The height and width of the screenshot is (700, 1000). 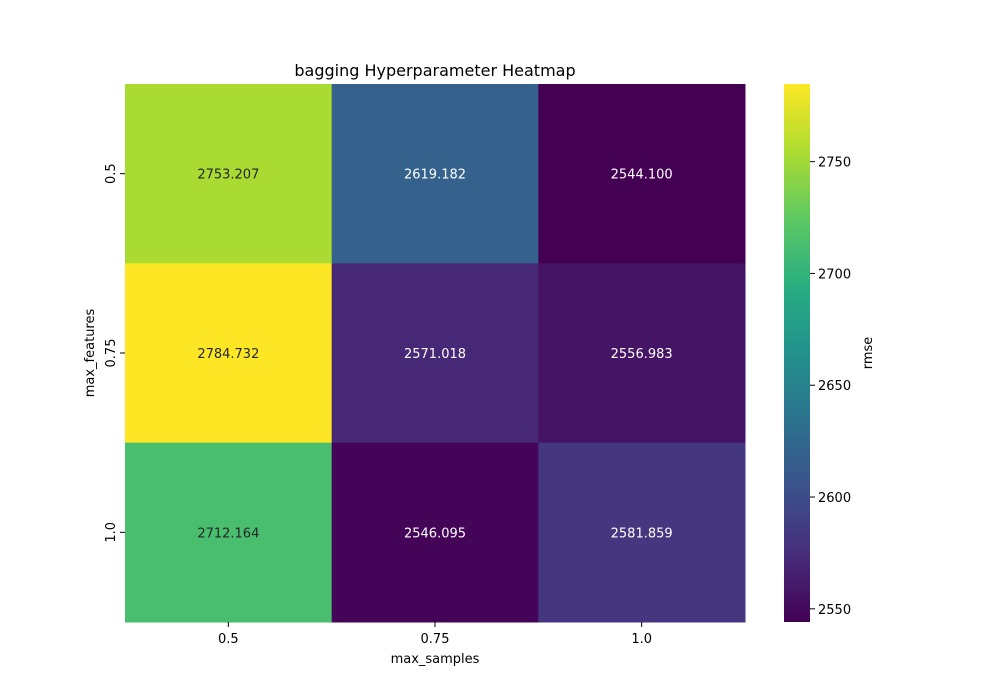 I want to click on colorbar-tick-label: 2600, so click(x=834, y=498).